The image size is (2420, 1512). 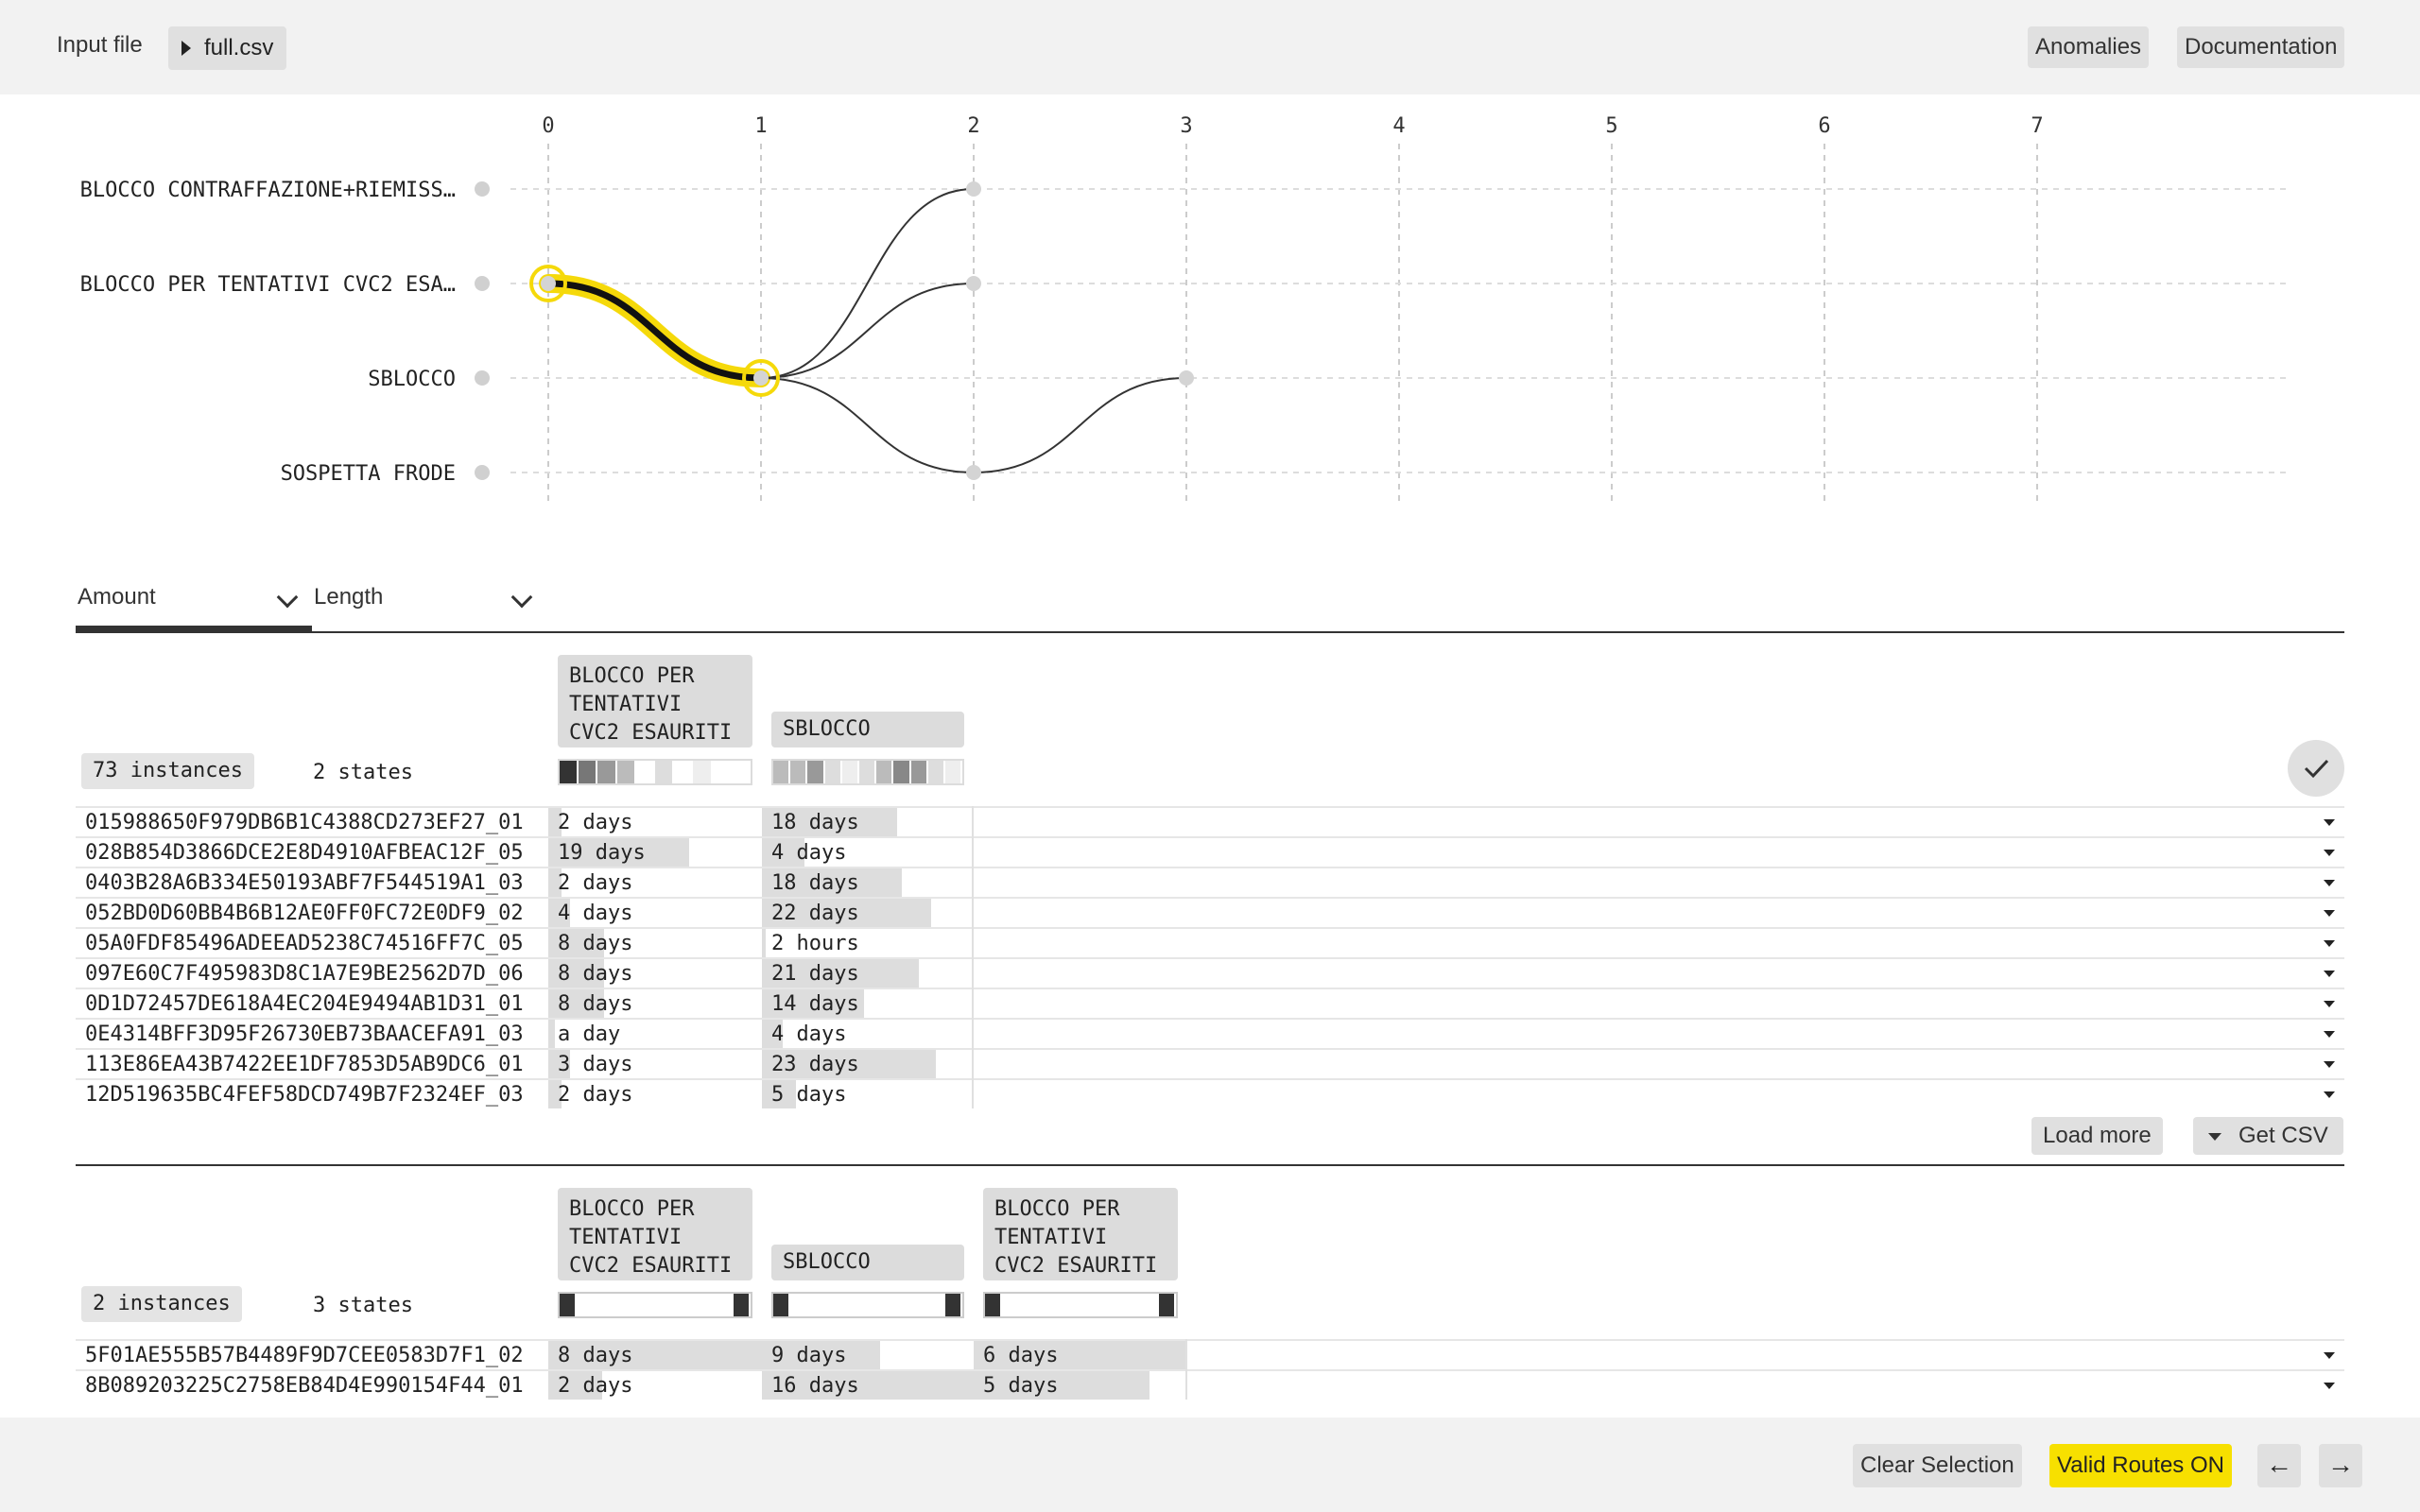 What do you see at coordinates (2316, 768) in the screenshot?
I see `confirm-button` at bounding box center [2316, 768].